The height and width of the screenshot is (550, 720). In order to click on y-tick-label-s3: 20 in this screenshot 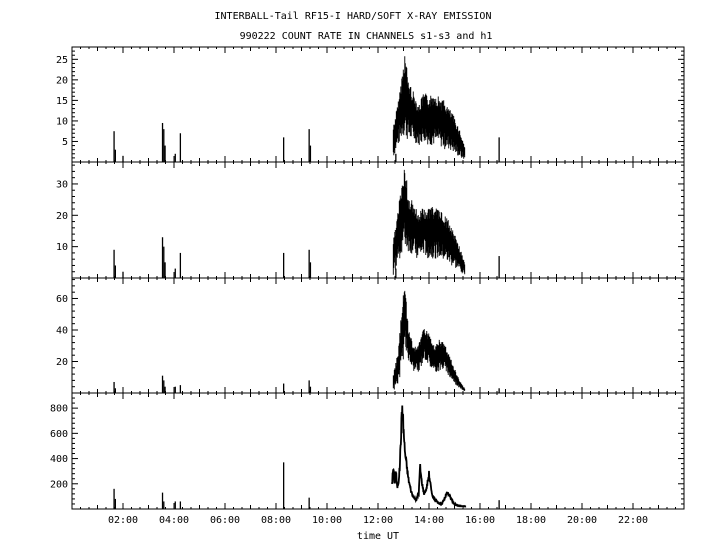, I will do `click(62, 362)`.